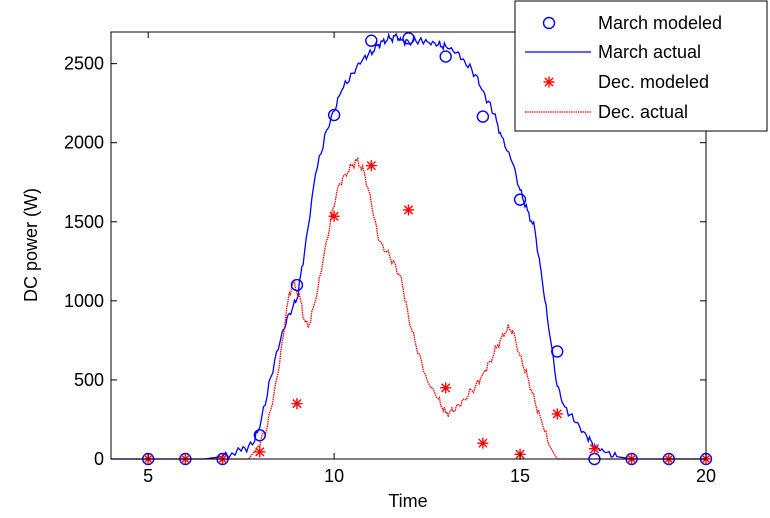 The height and width of the screenshot is (518, 770). I want to click on legend-label-march-actual: March actual, so click(649, 52).